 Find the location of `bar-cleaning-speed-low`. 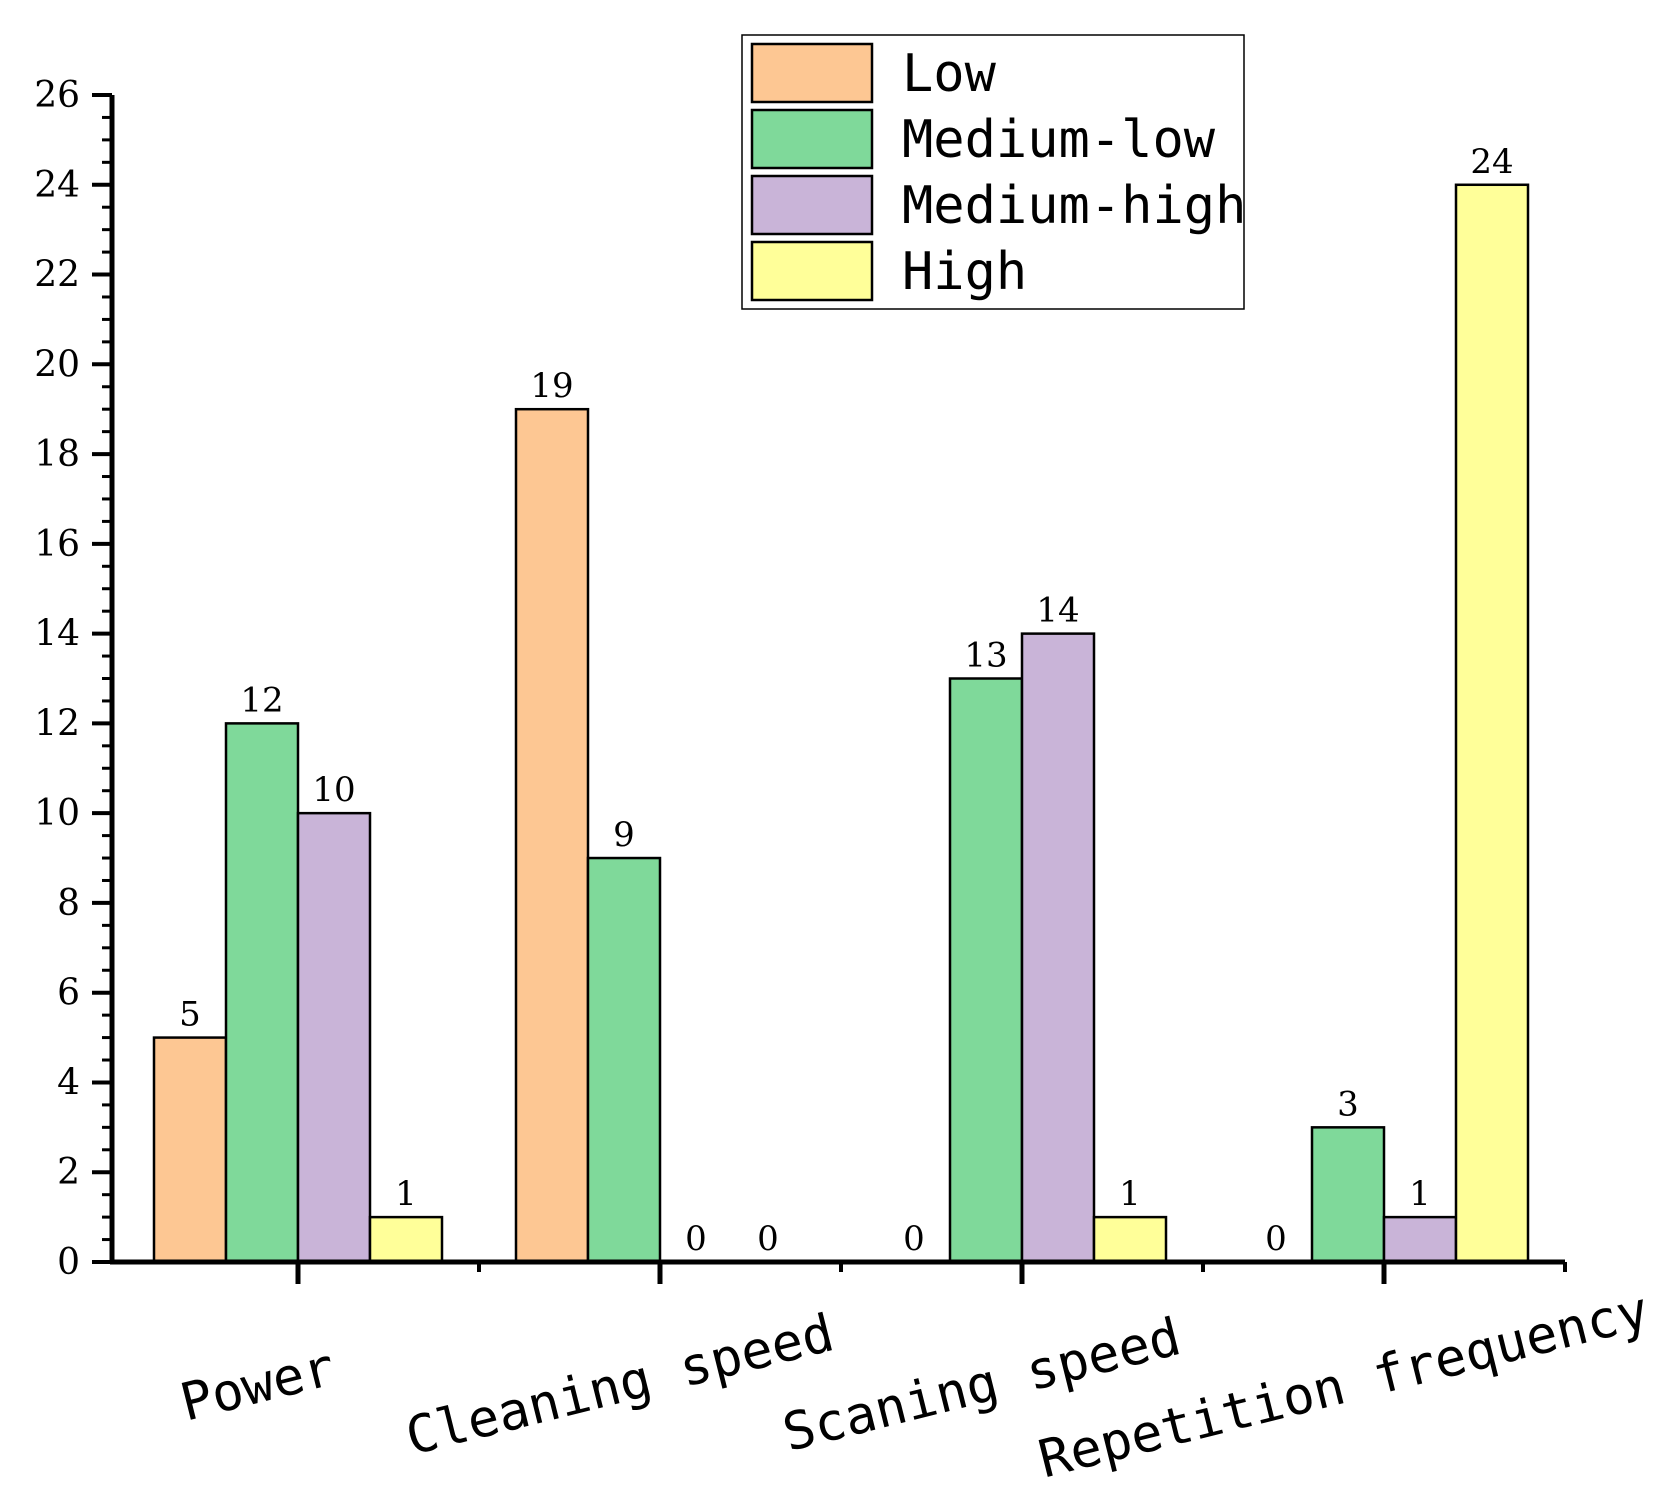

bar-cleaning-speed-low is located at coordinates (552, 835).